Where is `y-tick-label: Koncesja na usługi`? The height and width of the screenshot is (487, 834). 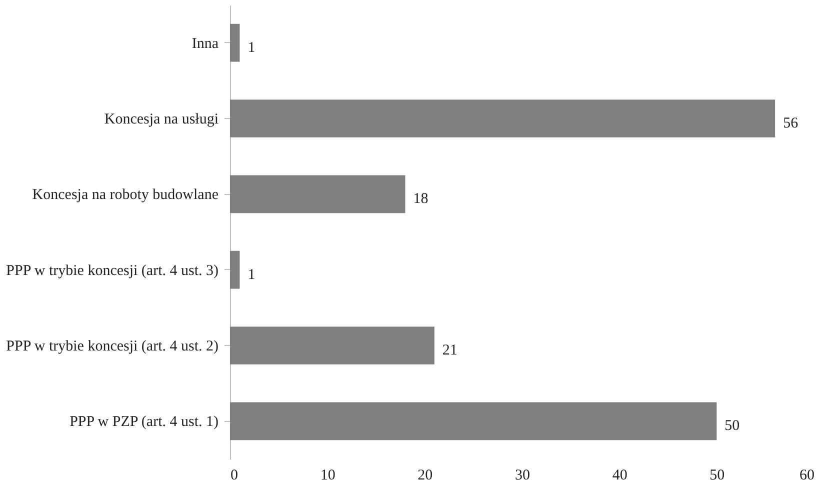
y-tick-label: Koncesja na usługi is located at coordinates (161, 120).